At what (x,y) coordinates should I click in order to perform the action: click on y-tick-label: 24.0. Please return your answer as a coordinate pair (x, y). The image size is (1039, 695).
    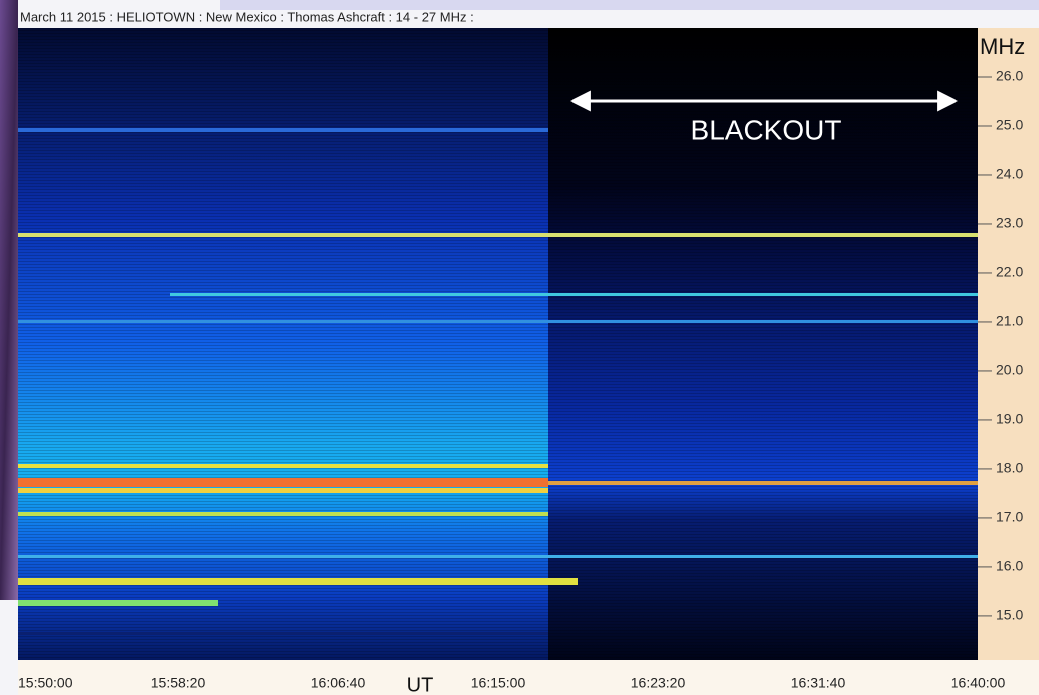
    Looking at the image, I should click on (1009, 174).